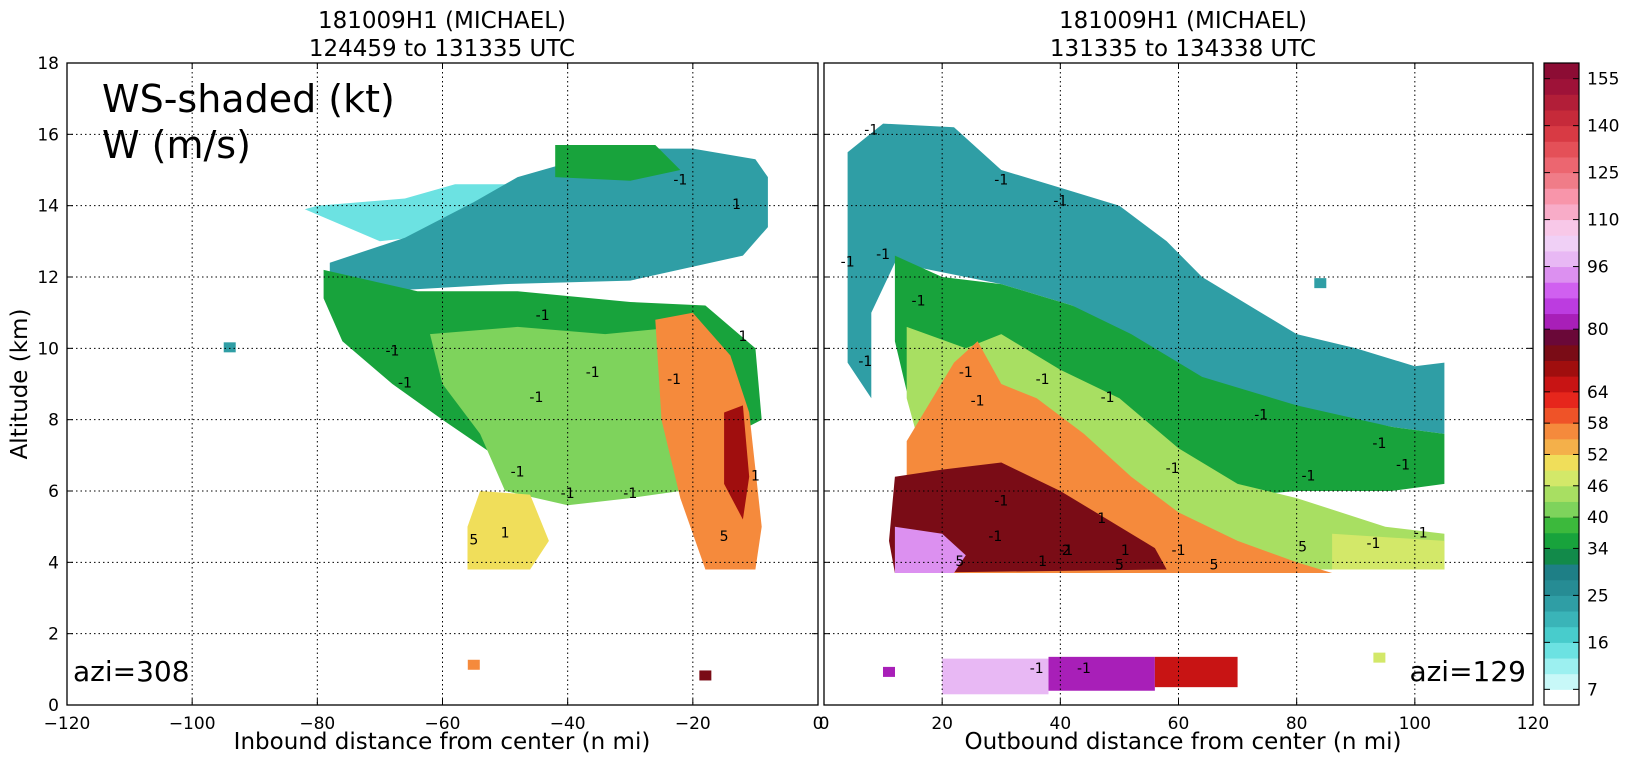  Describe the element at coordinates (53, 635) in the screenshot. I see `y-tick-label: 2` at that location.